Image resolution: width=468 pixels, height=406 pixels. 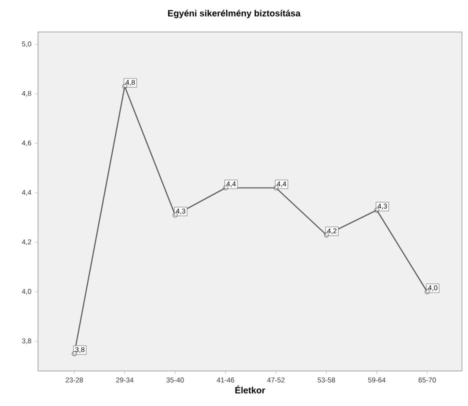 I want to click on chart-title: Egyéni sikerélmény biztosítása, so click(x=234, y=14).